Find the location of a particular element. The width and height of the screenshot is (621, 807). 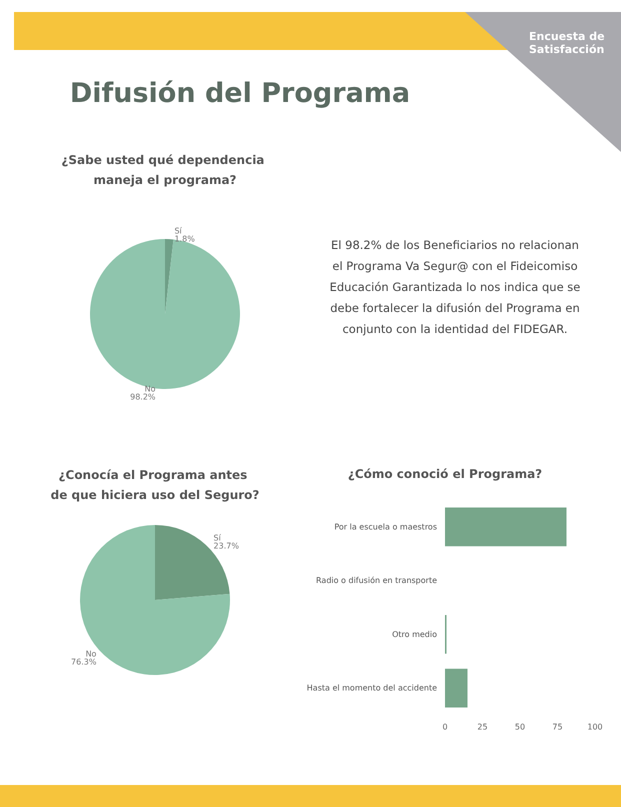

text: El 98.2% de los Beneficiarios no relacionan el Programa Va Segur@ con el Fideicomiso Educación Garantizada lo nos indica que se debe fortalecer la difusión del Programa en conjunto con la identidad del FIDEGAR. is located at coordinates (455, 287).